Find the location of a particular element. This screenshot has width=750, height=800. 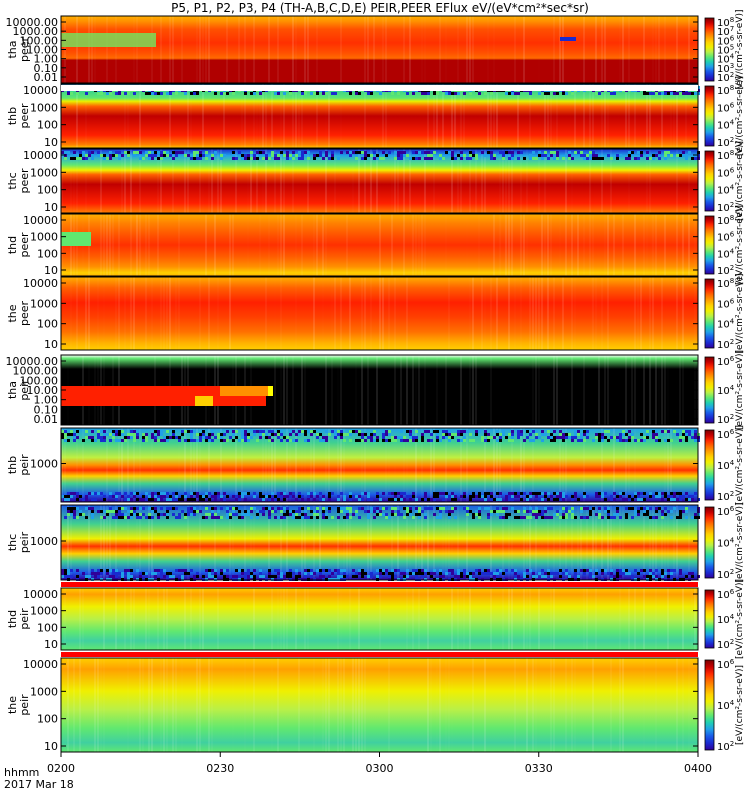

ylabel-line1: thd is located at coordinates (12, 245).